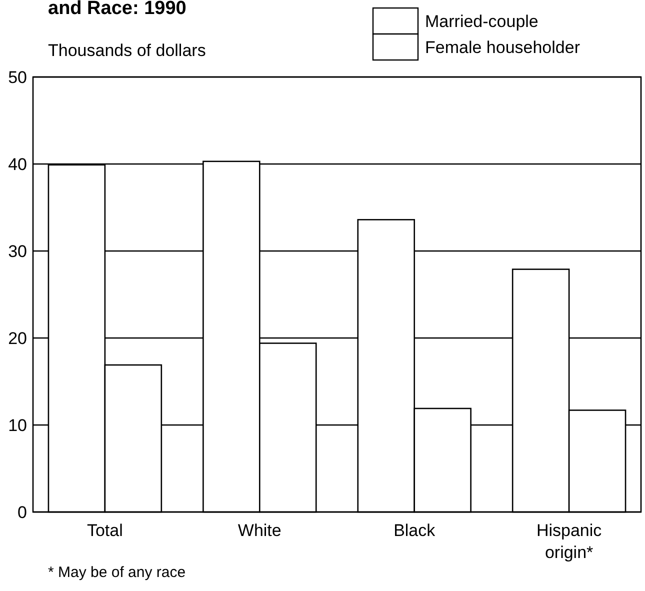  I want to click on y-tick-label: 0, so click(22, 512).